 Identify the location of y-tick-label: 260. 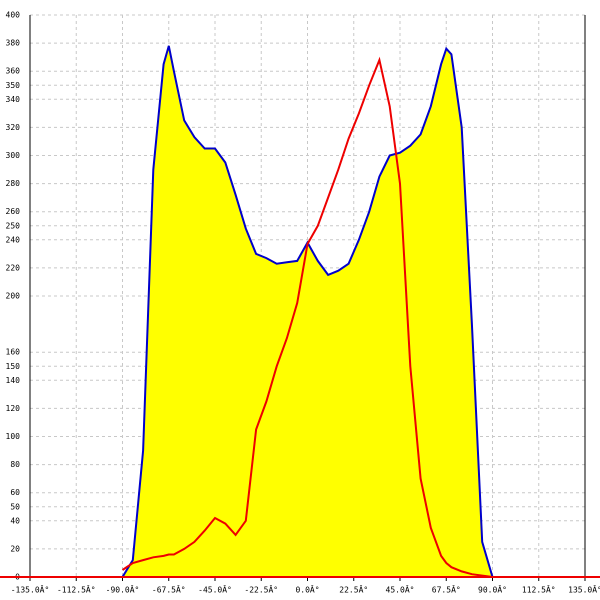
(13, 211).